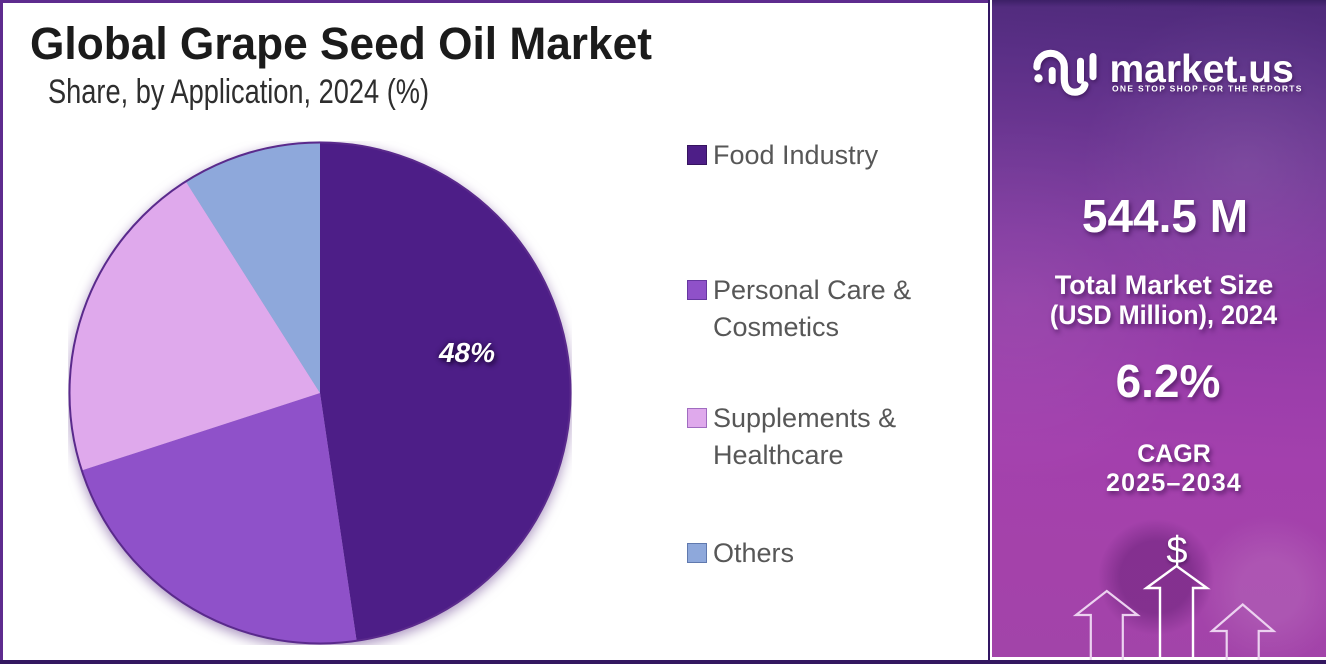 This screenshot has width=1326, height=664. What do you see at coordinates (466, 352) in the screenshot?
I see `svg-text: 48%` at bounding box center [466, 352].